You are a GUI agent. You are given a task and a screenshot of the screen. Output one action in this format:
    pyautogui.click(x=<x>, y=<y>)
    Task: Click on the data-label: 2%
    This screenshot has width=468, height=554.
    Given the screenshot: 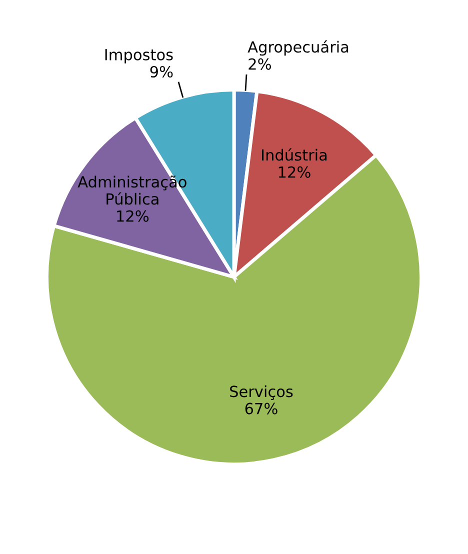 What is the action you would take?
    pyautogui.click(x=259, y=64)
    